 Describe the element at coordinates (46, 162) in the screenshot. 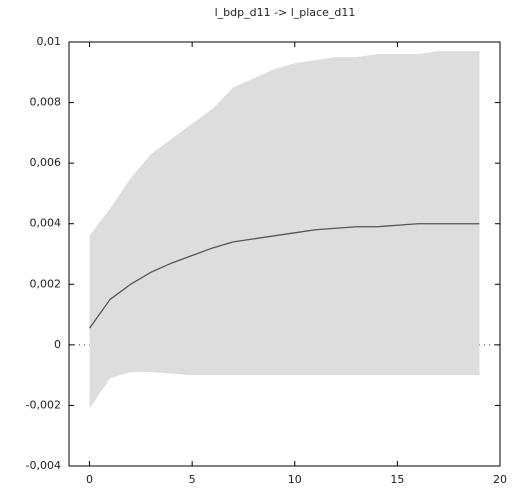

I see `y-tick-label: 0,006` at that location.